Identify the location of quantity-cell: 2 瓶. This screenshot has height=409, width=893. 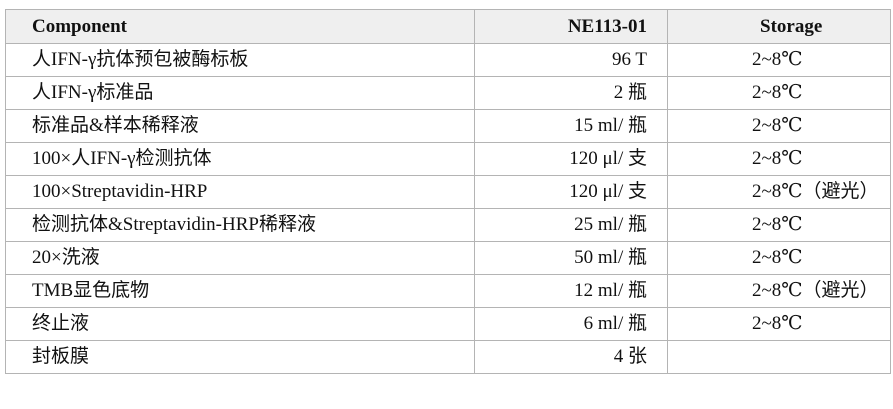
(571, 93).